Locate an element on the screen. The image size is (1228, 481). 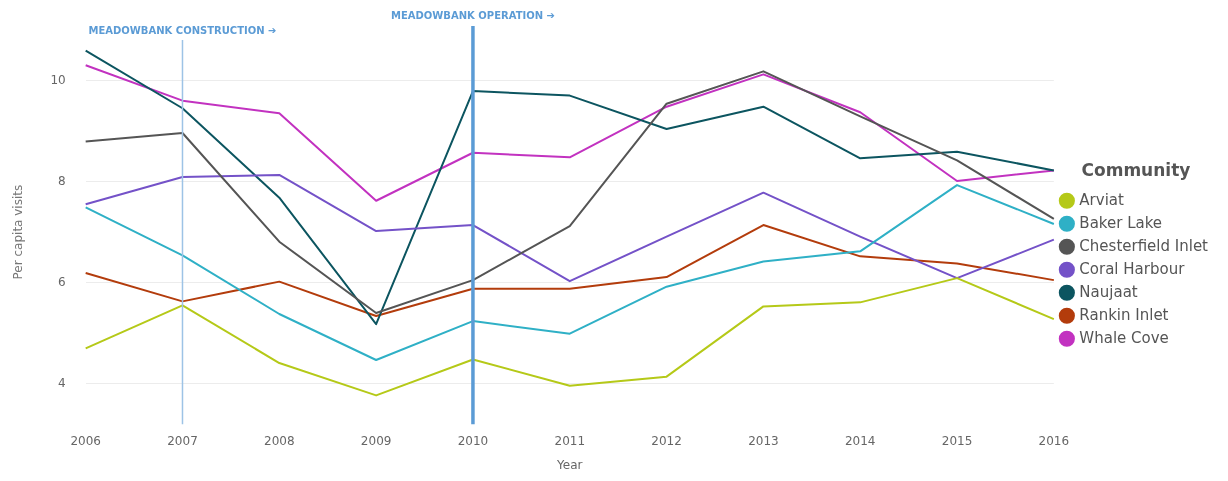
legend-title: Community is located at coordinates (1136, 169).